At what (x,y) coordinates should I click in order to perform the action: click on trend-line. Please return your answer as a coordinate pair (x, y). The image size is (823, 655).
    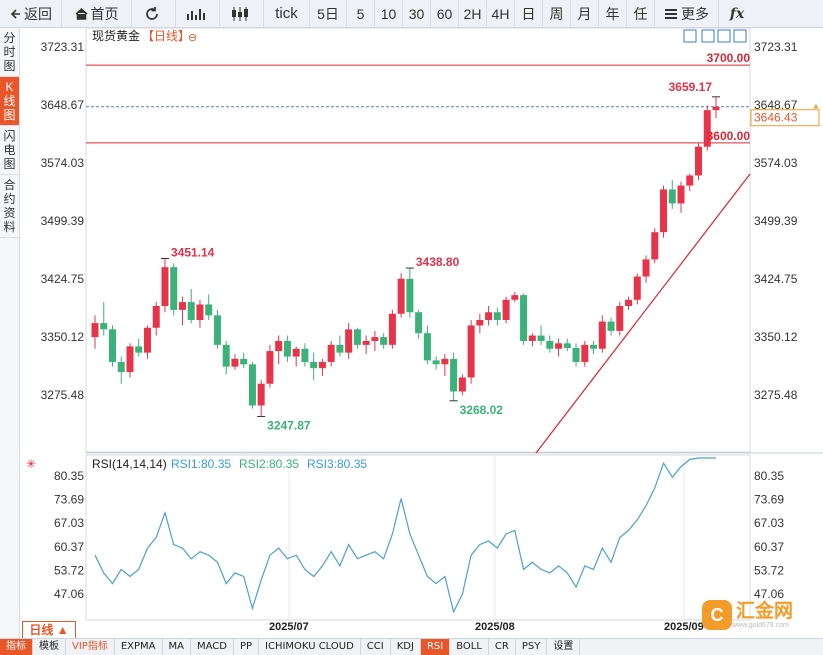
    Looking at the image, I should click on (643, 313).